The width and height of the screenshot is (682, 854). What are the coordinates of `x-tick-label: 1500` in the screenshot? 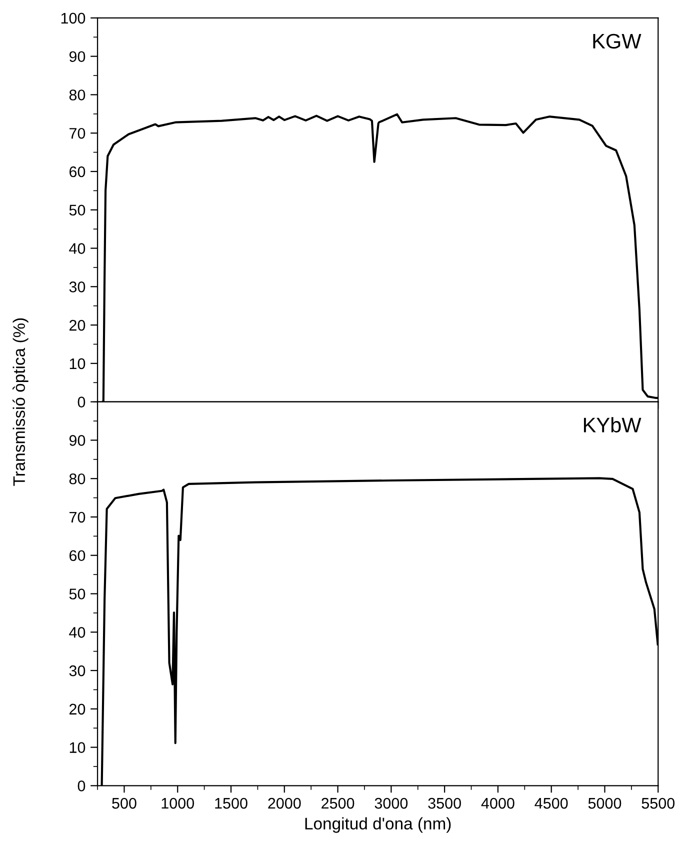 It's located at (231, 803).